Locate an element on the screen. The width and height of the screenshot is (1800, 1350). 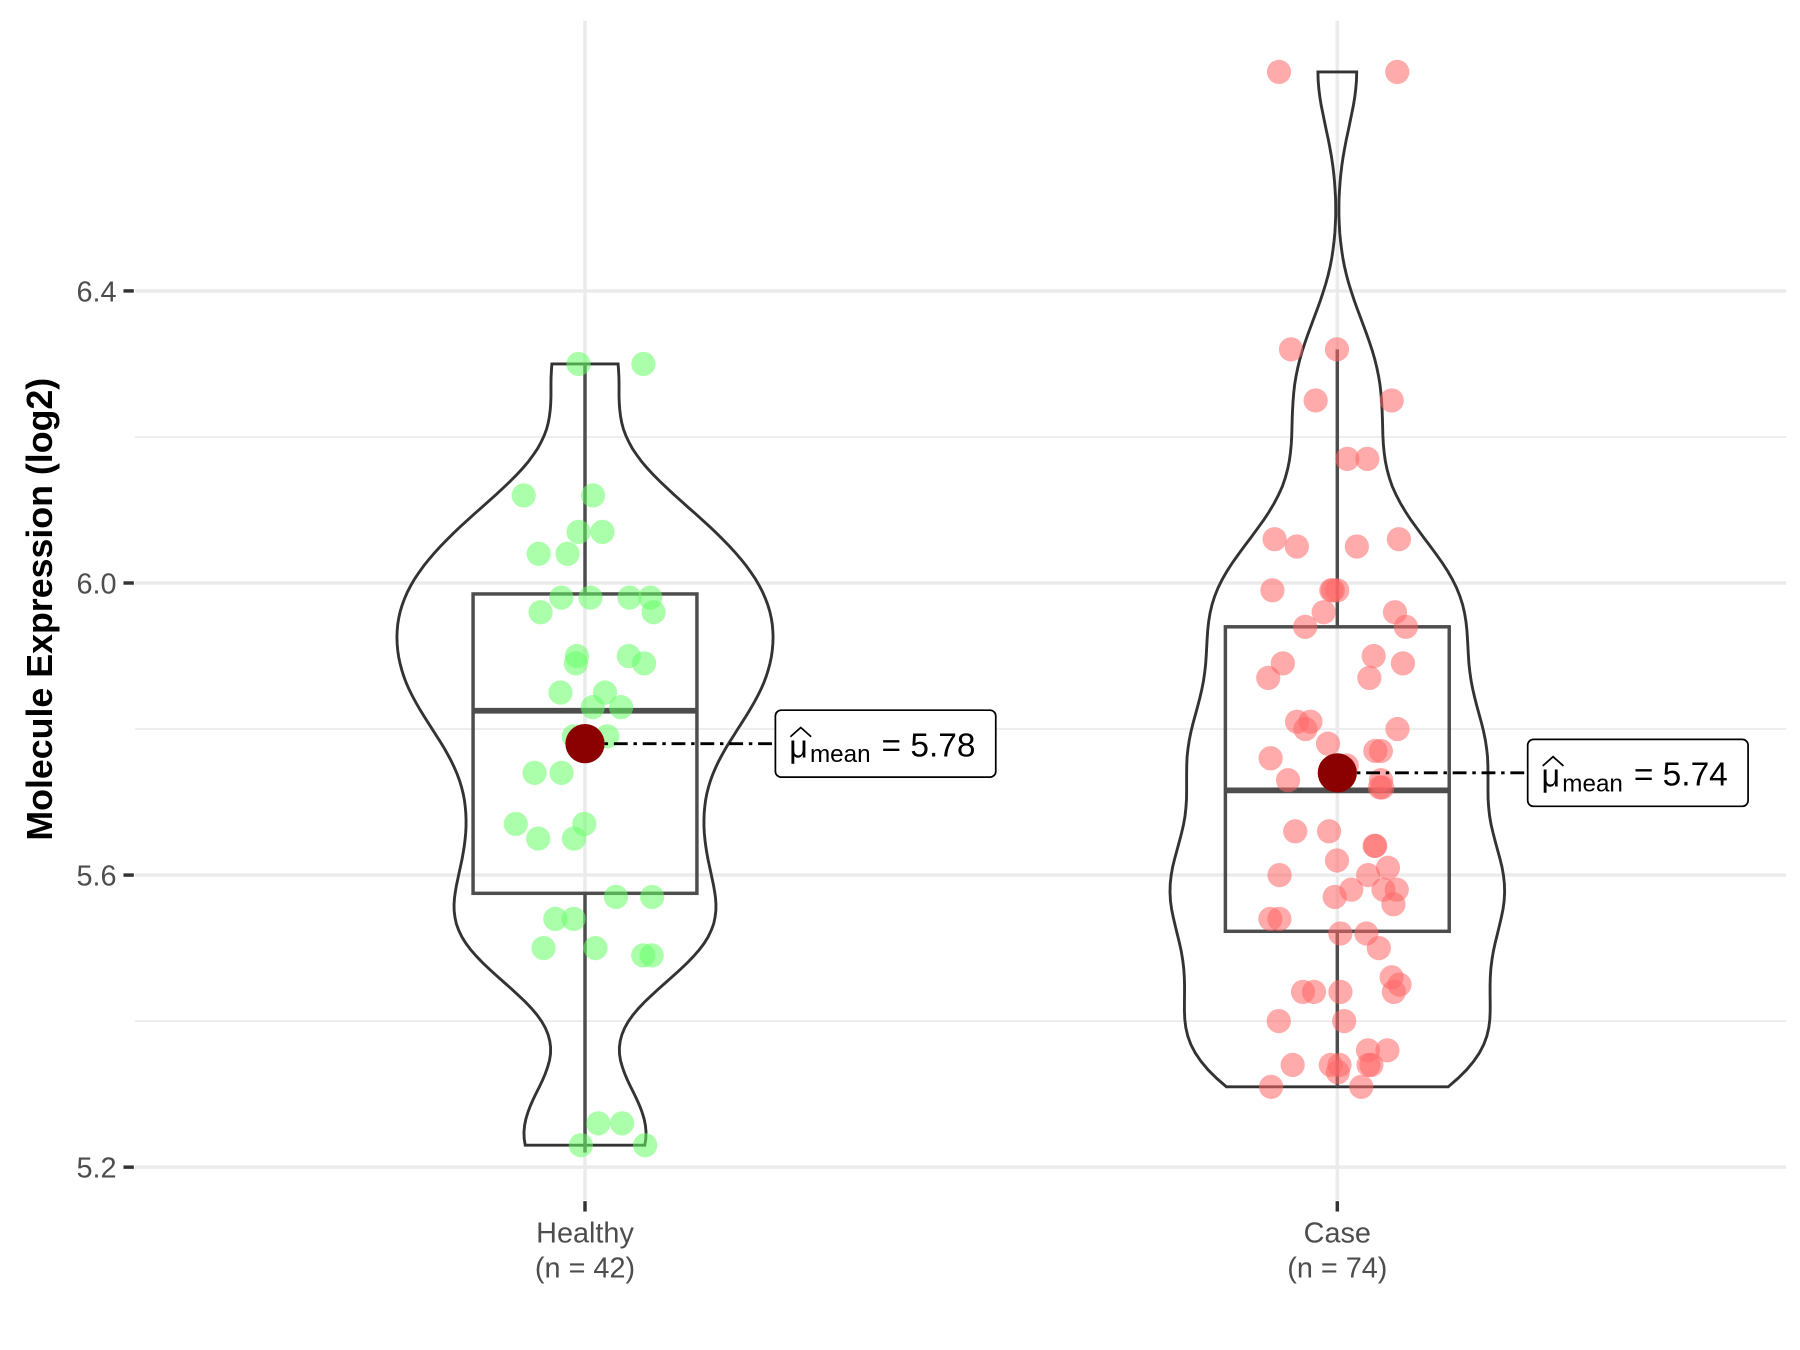
x-tick-label: Healthy is located at coordinates (585, 1234).